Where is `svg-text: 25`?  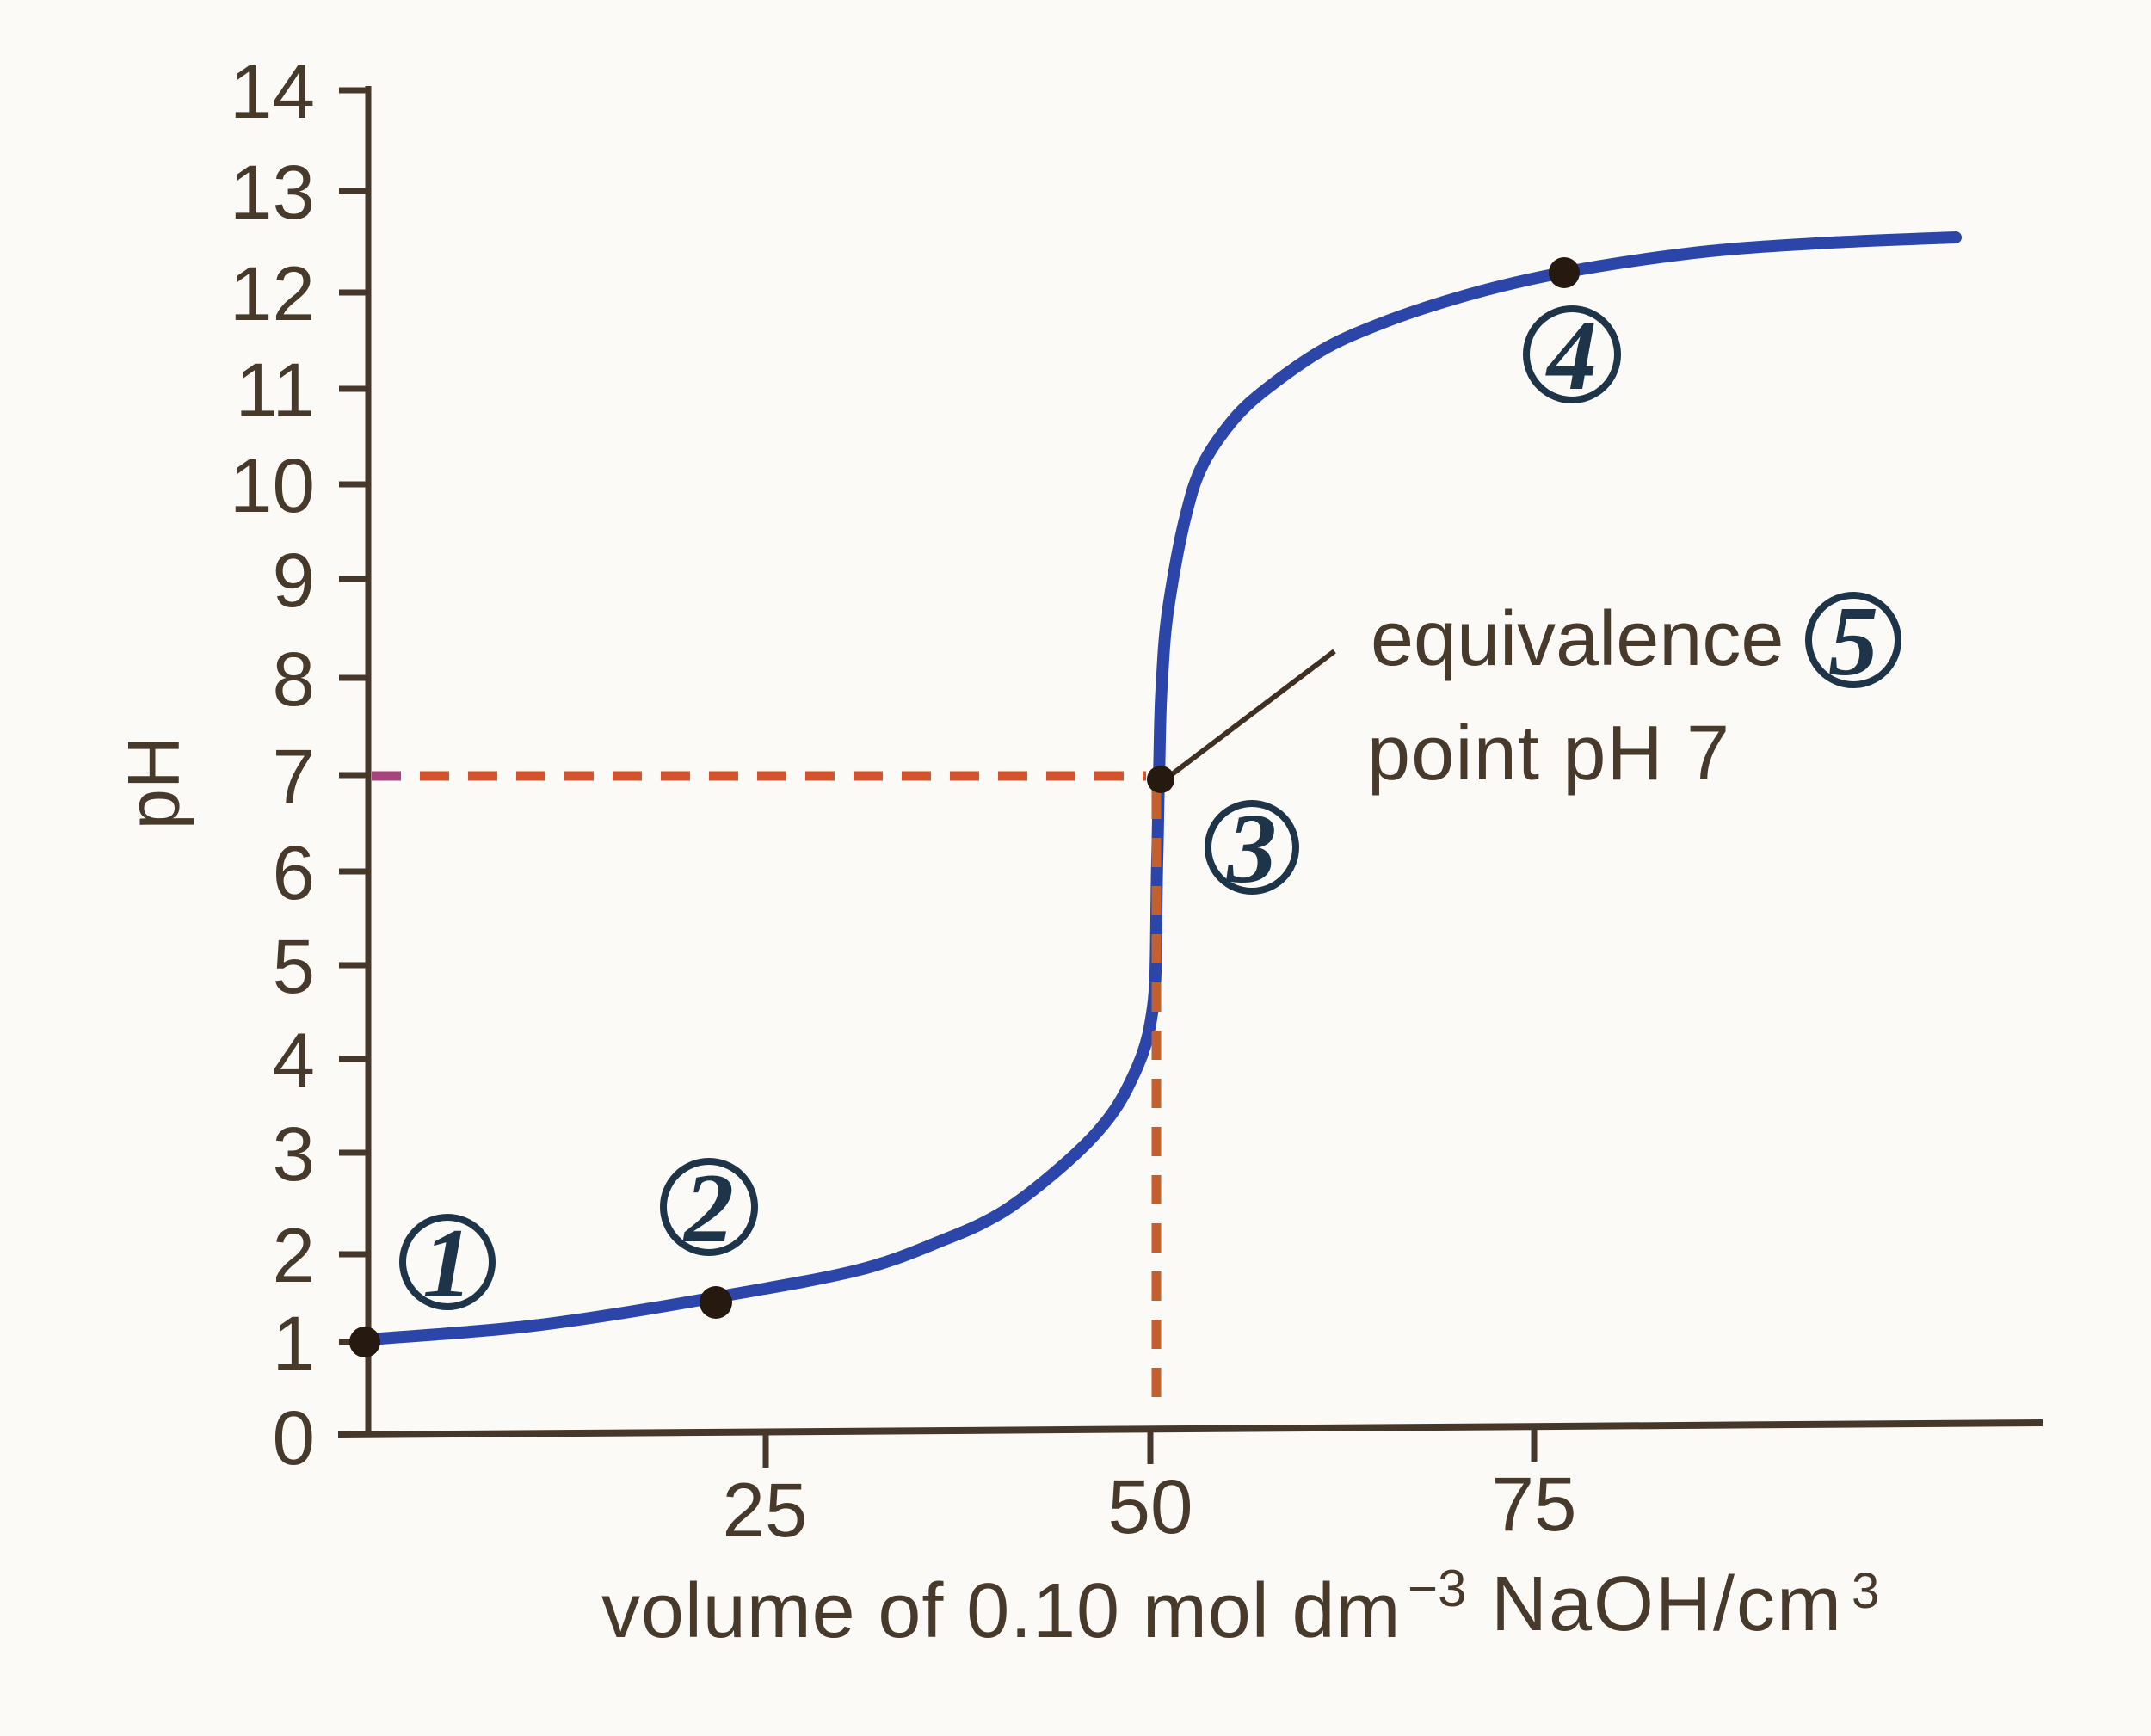 svg-text: 25 is located at coordinates (766, 1510).